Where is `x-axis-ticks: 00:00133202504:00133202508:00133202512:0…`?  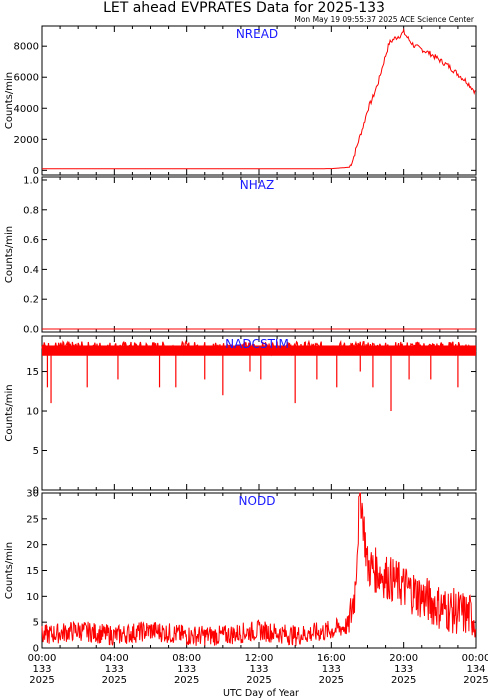
x-axis-ticks: 00:00133202504:00133202508:00133202512:0… is located at coordinates (258, 669).